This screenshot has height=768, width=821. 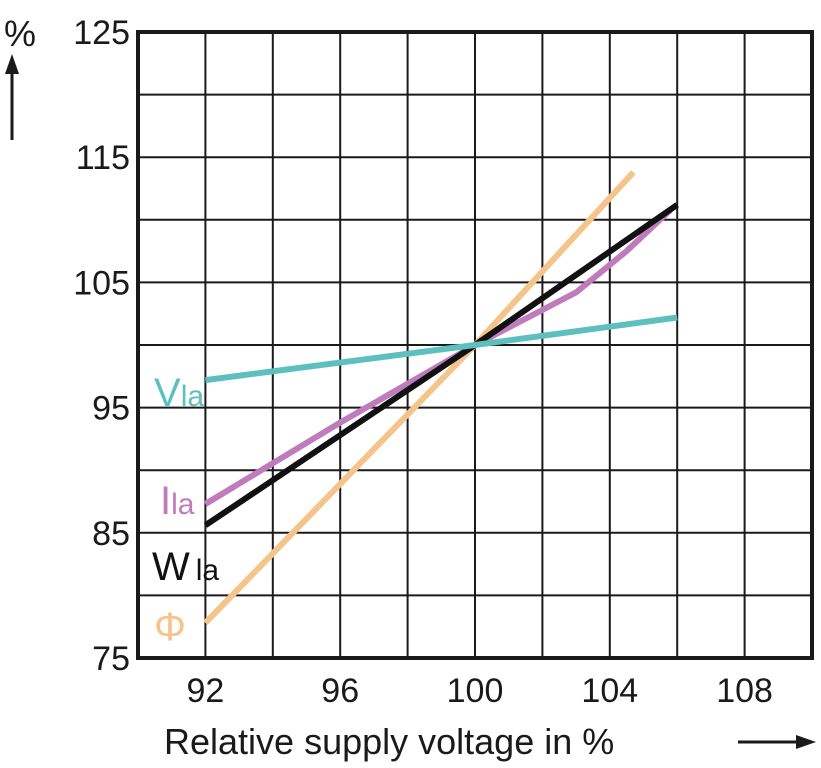 I want to click on series-label-phi: Φ, so click(x=170, y=627).